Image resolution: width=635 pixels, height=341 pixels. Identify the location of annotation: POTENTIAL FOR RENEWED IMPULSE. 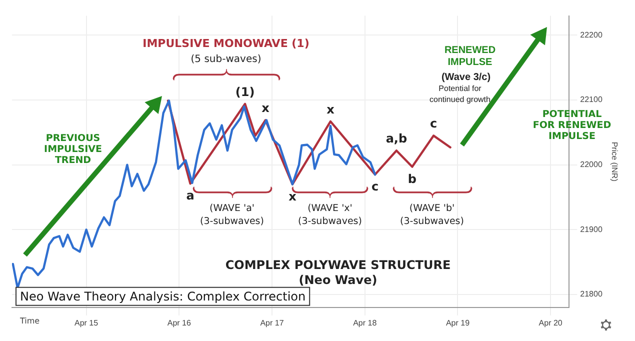
(572, 125).